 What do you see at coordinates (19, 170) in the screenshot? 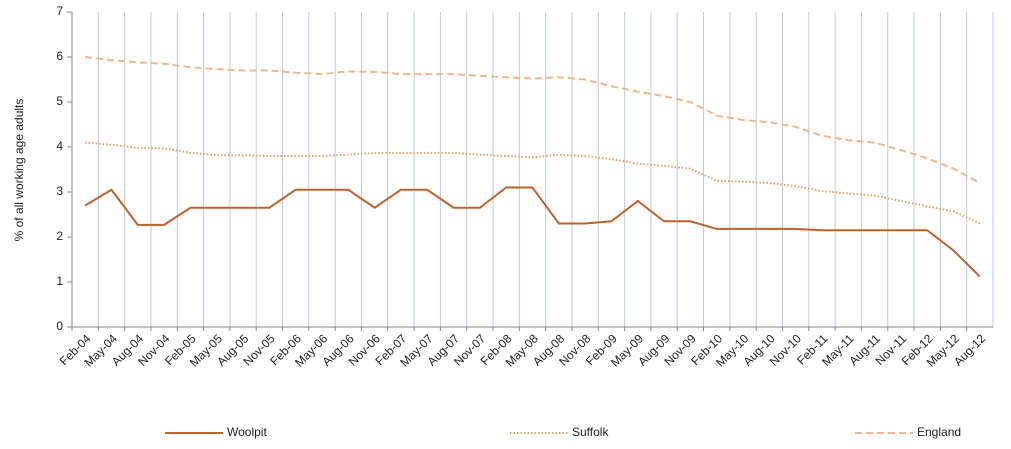
I see `y-axis-label: % of all working age adults` at bounding box center [19, 170].